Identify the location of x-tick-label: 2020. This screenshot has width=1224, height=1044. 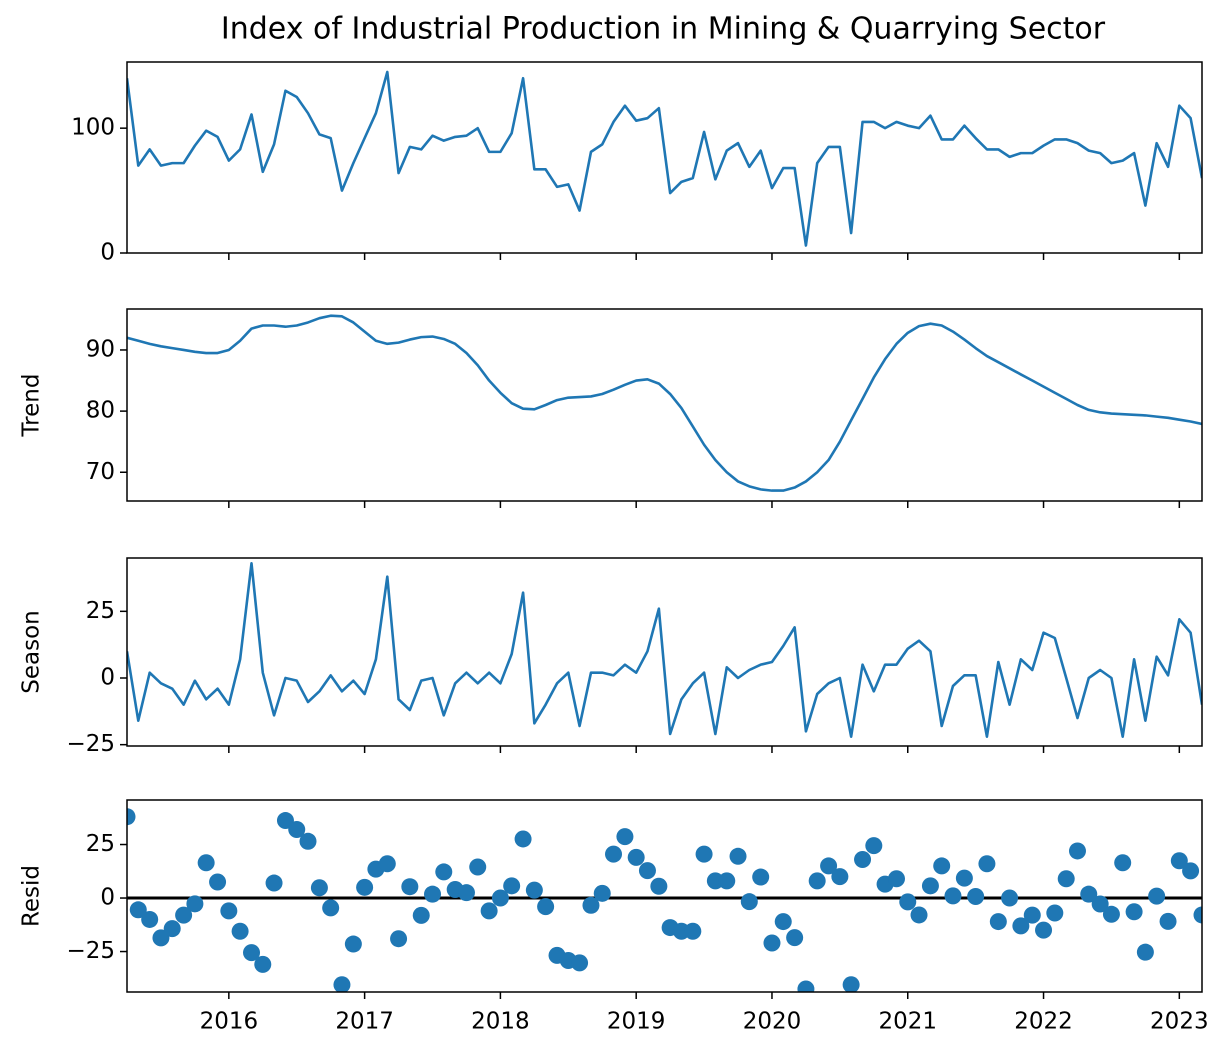
(772, 1022).